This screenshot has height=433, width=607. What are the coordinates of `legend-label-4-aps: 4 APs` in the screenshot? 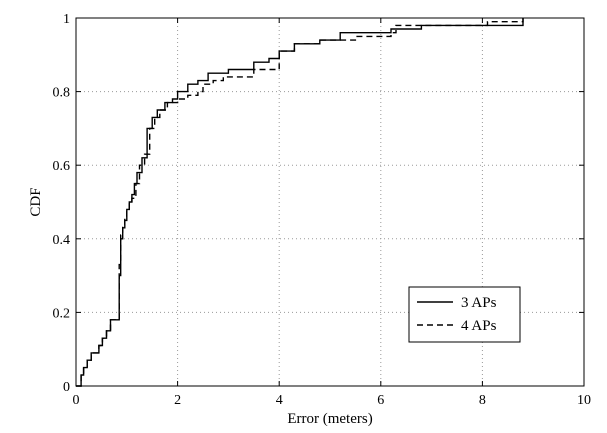 It's located at (479, 326).